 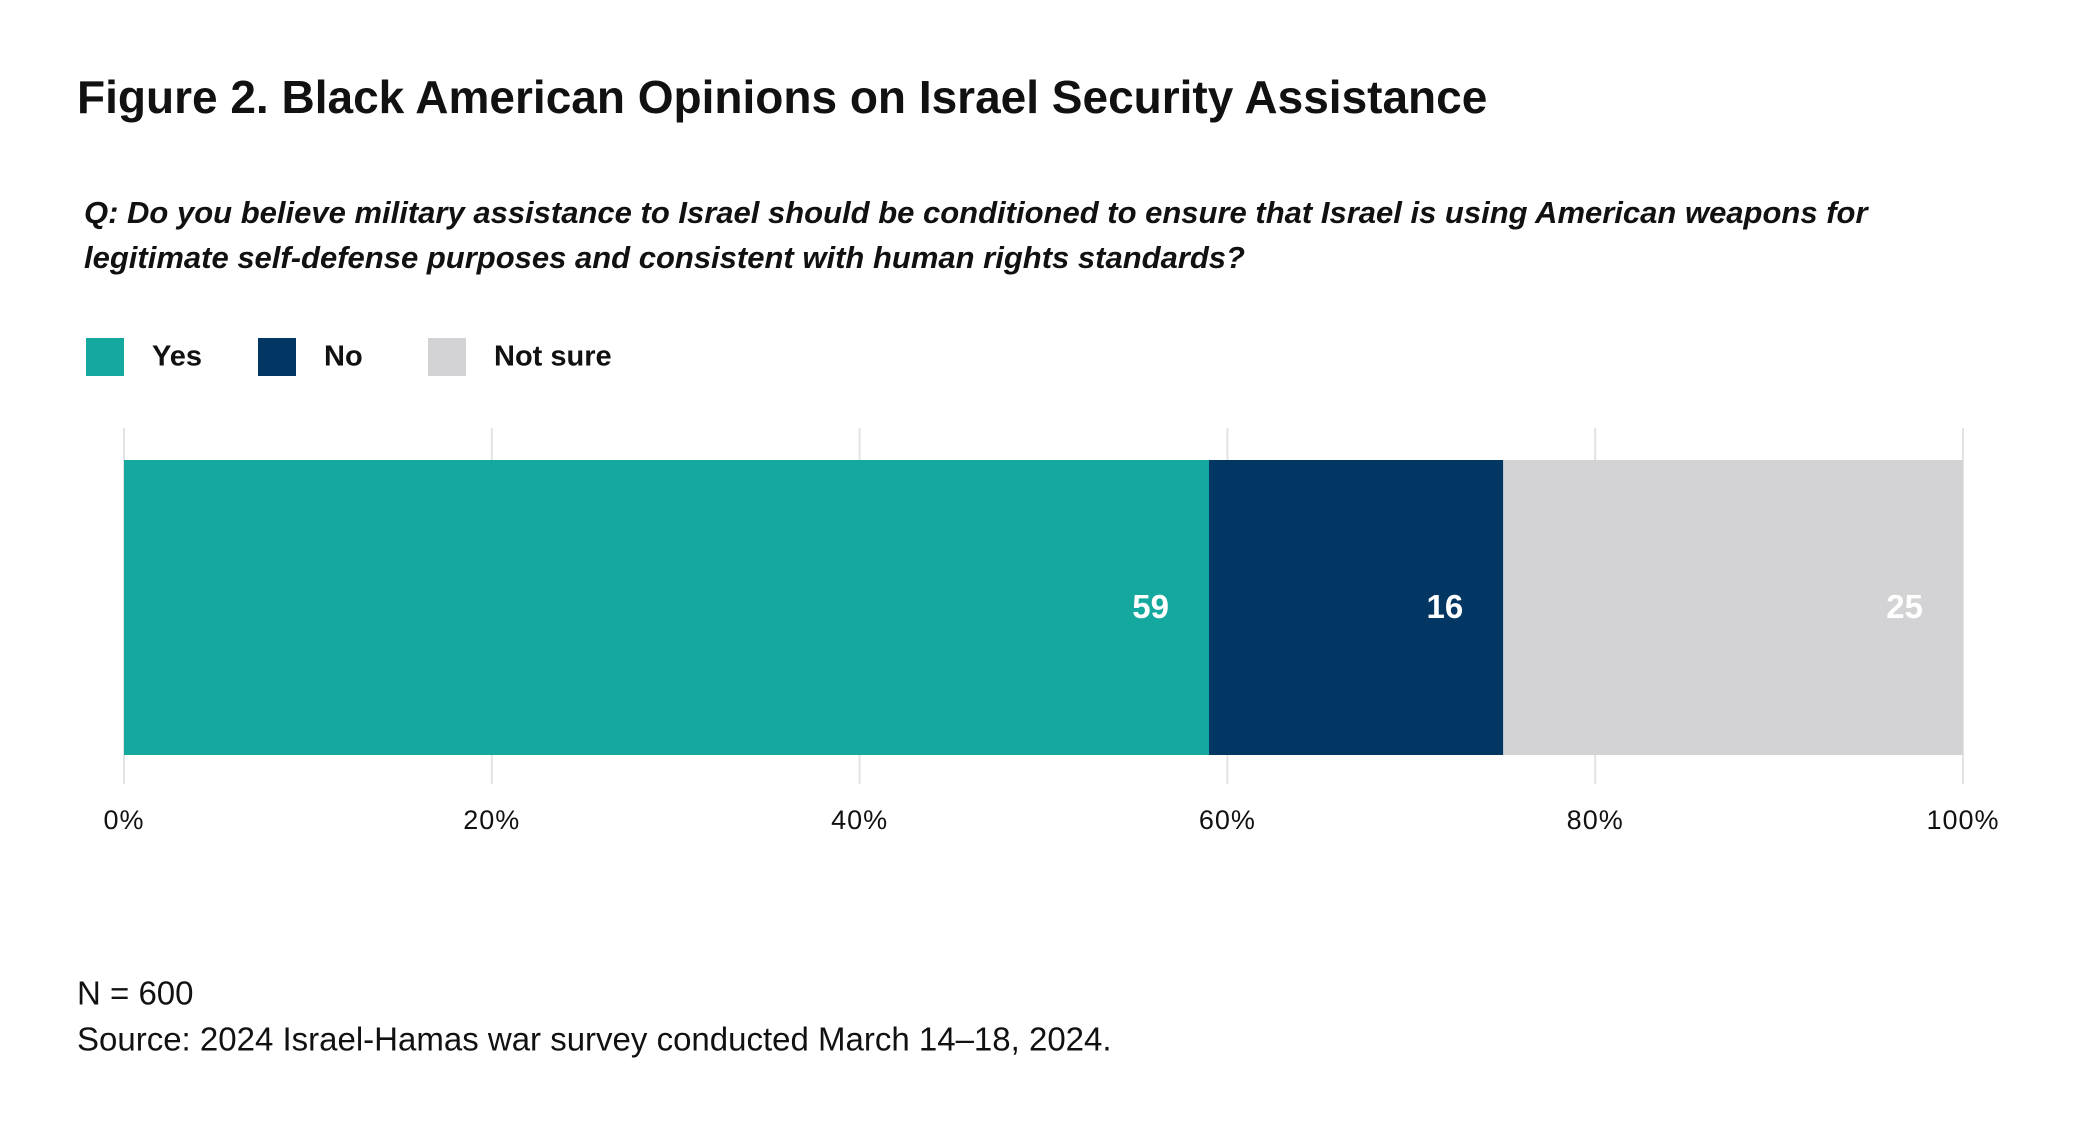 I want to click on value-label: 59, so click(x=1150, y=606).